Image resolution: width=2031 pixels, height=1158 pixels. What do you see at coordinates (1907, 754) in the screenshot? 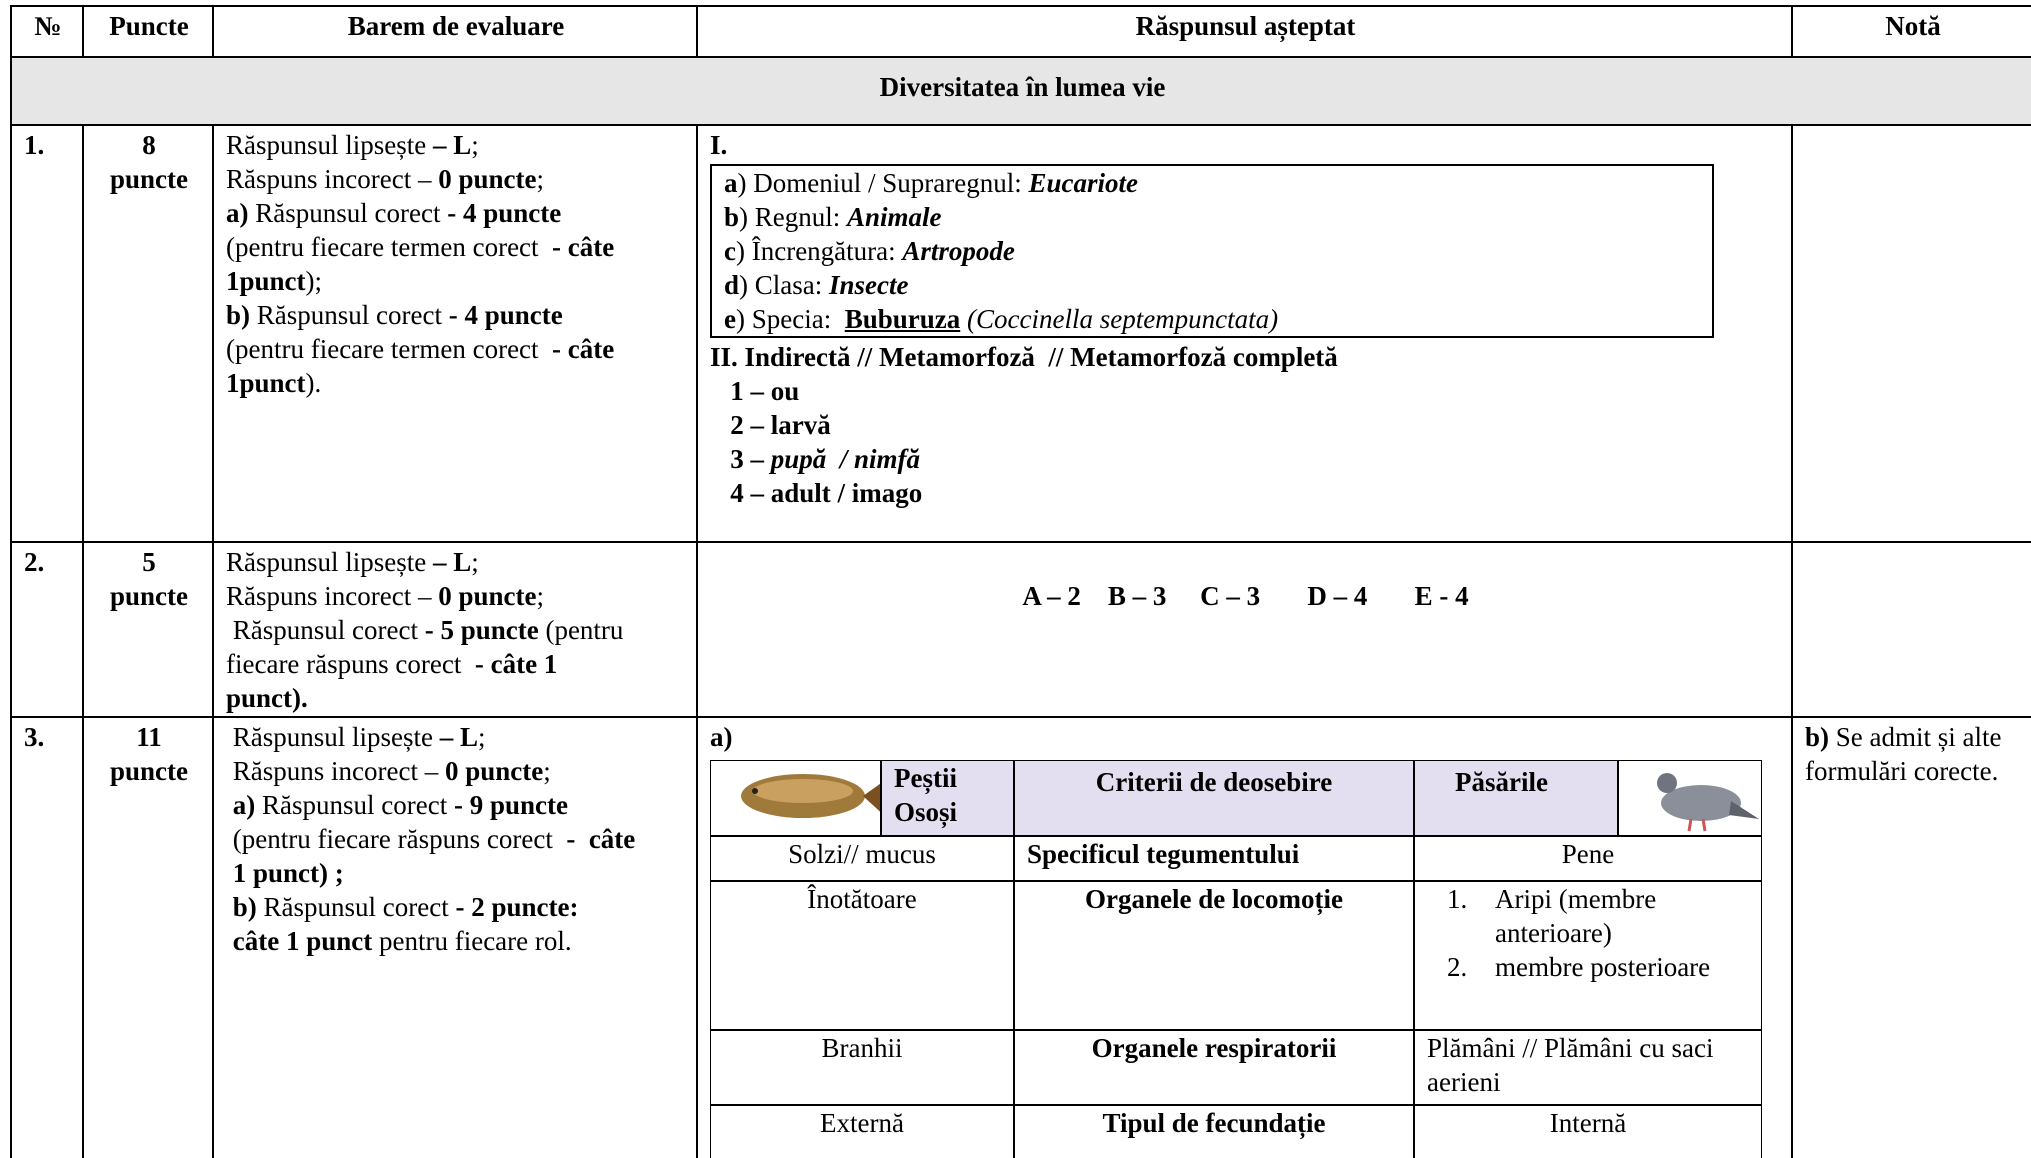
I see `text: Se admit și alte formulări corecte.` at bounding box center [1907, 754].